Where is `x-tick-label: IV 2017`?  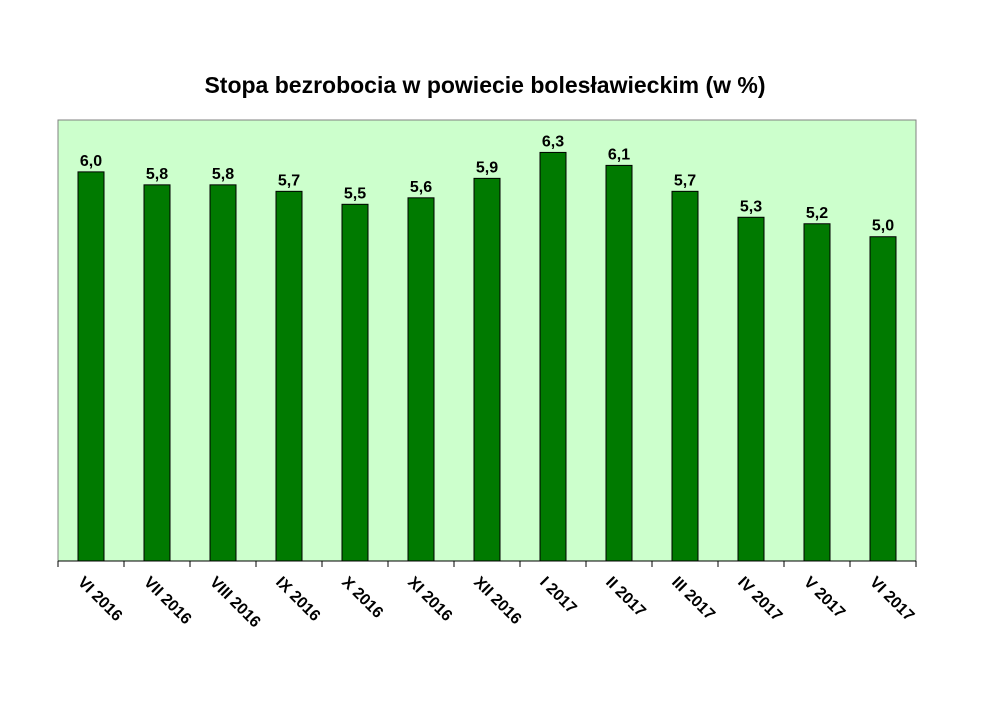 x-tick-label: IV 2017 is located at coordinates (759, 599).